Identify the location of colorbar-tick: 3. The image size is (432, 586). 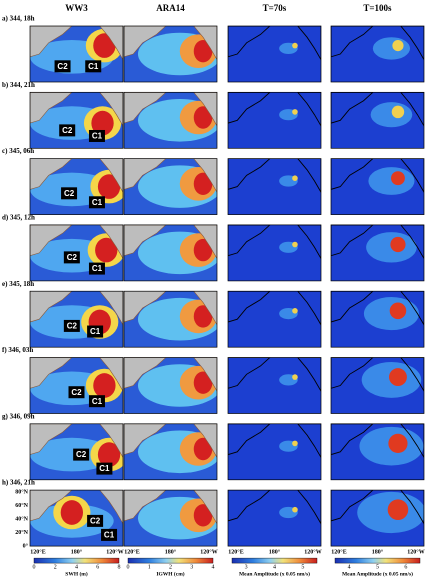
(191, 567).